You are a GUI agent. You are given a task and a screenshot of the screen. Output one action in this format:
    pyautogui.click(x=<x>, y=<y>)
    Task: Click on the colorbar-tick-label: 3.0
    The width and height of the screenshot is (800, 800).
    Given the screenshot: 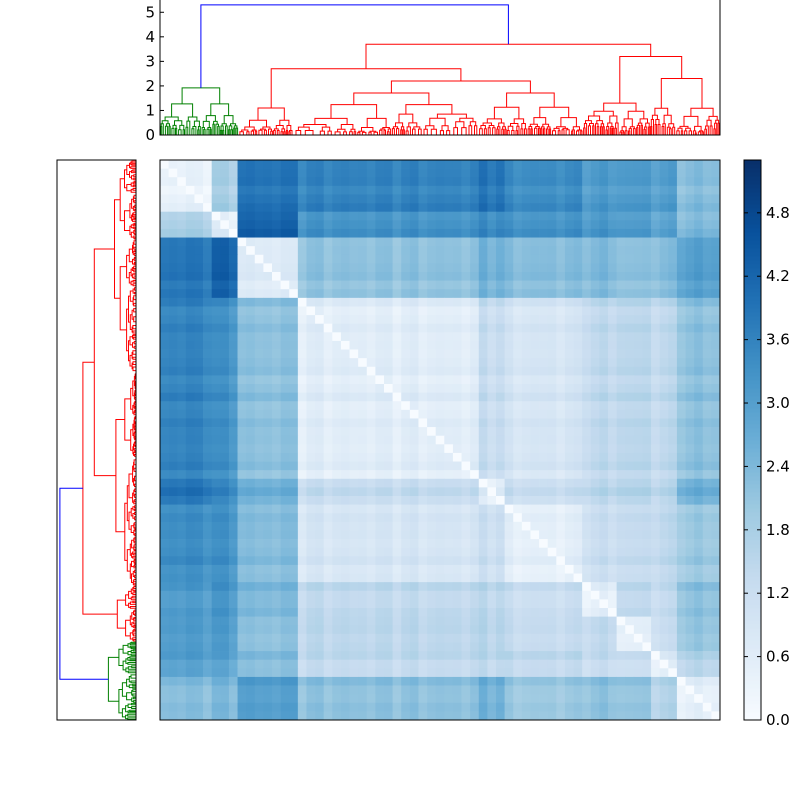 What is the action you would take?
    pyautogui.click(x=778, y=403)
    